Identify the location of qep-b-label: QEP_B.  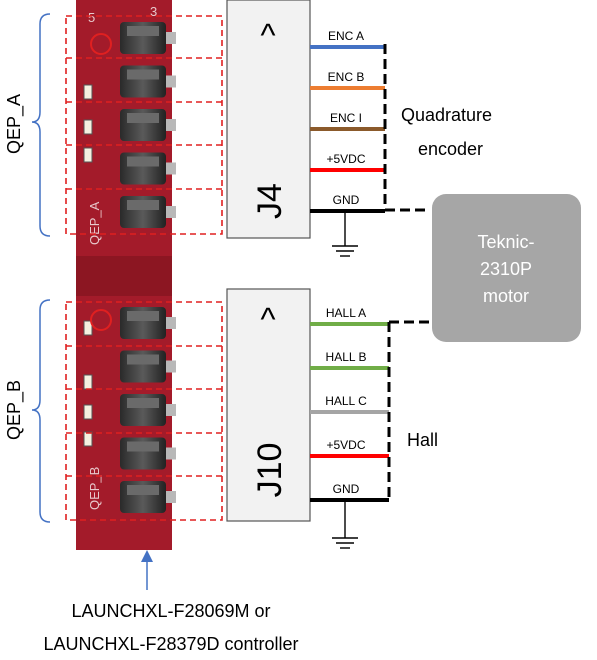
(14, 410).